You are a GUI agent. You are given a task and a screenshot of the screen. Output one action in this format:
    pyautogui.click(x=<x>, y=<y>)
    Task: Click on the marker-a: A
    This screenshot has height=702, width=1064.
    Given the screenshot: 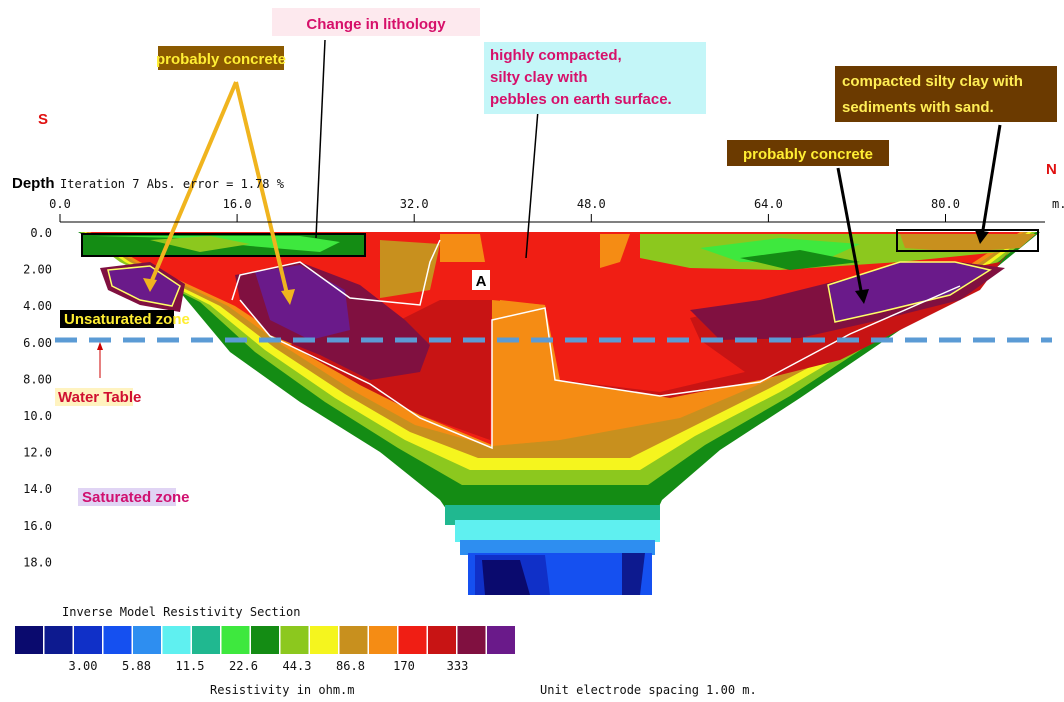 What is the action you would take?
    pyautogui.click(x=481, y=281)
    